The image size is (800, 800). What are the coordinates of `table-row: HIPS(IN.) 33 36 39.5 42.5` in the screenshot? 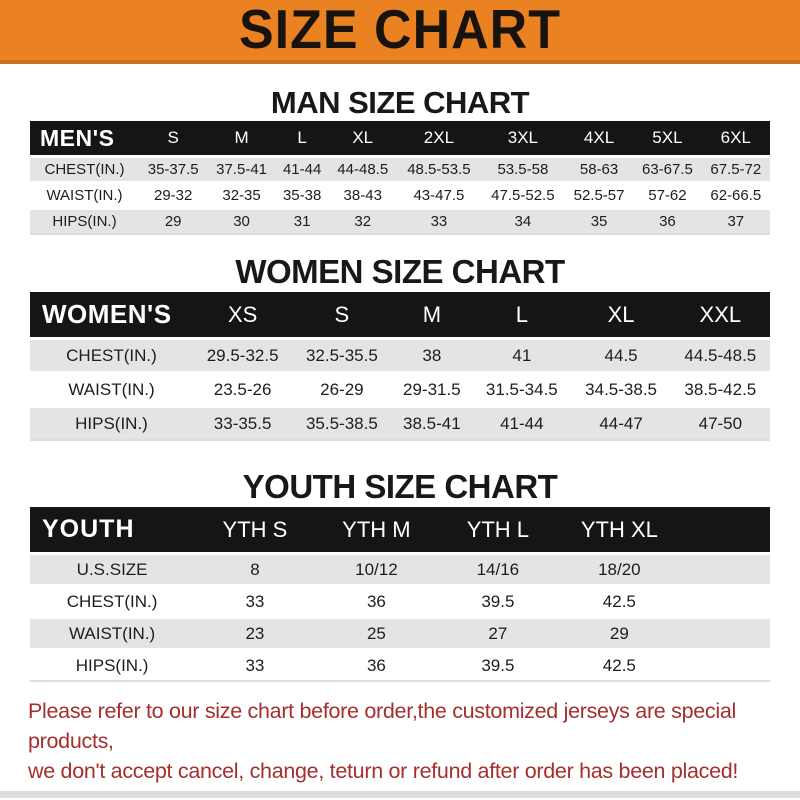 It's located at (400, 665).